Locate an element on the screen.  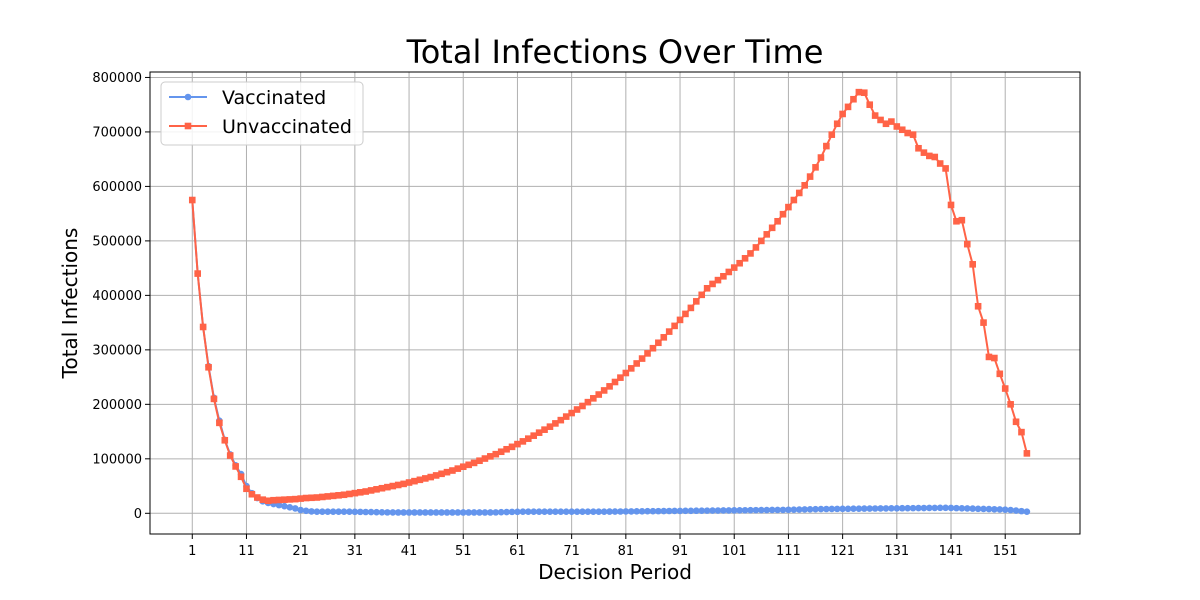
x-tick-label: 31 is located at coordinates (355, 551).